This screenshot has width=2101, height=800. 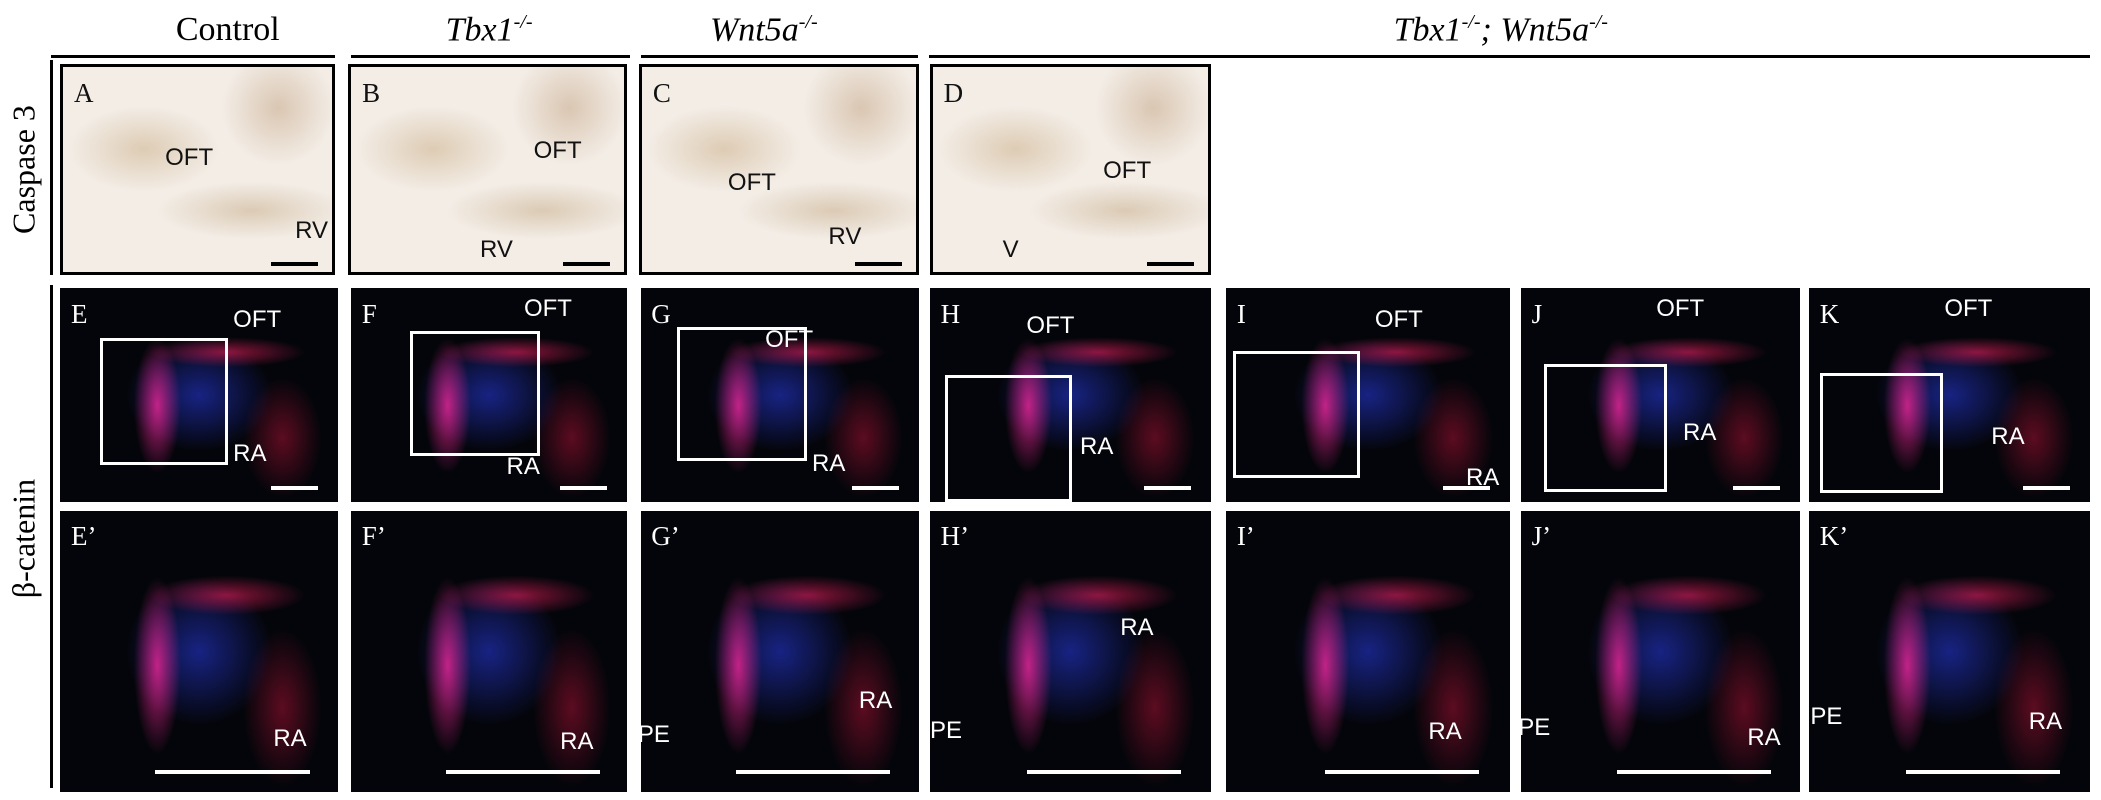 What do you see at coordinates (84, 536) in the screenshot?
I see `panel-letter: E’` at bounding box center [84, 536].